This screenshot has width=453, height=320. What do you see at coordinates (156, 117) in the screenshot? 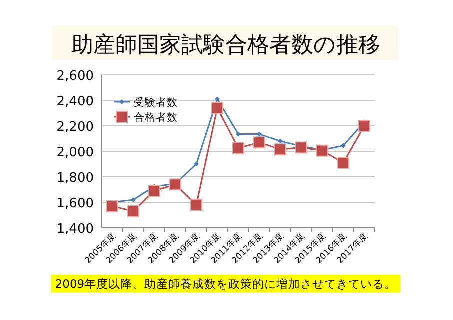
I see `legend-label: 合格者数` at bounding box center [156, 117].